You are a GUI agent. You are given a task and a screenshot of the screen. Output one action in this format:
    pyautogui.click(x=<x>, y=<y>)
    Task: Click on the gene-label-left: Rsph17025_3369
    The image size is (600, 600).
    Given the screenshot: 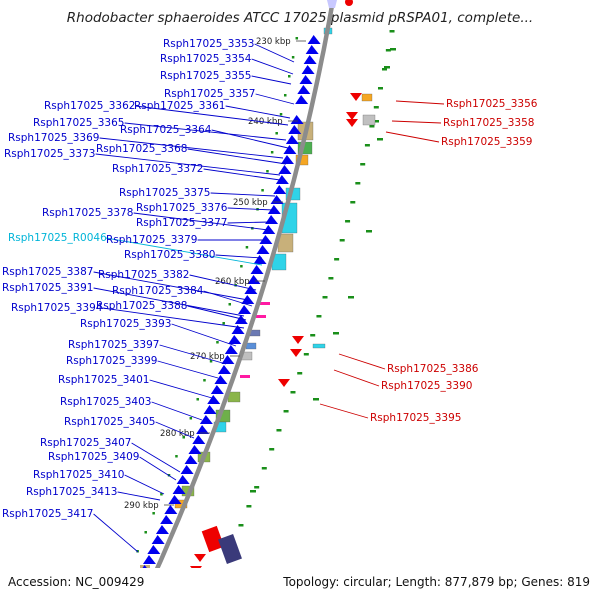 What is the action you would take?
    pyautogui.click(x=53, y=138)
    